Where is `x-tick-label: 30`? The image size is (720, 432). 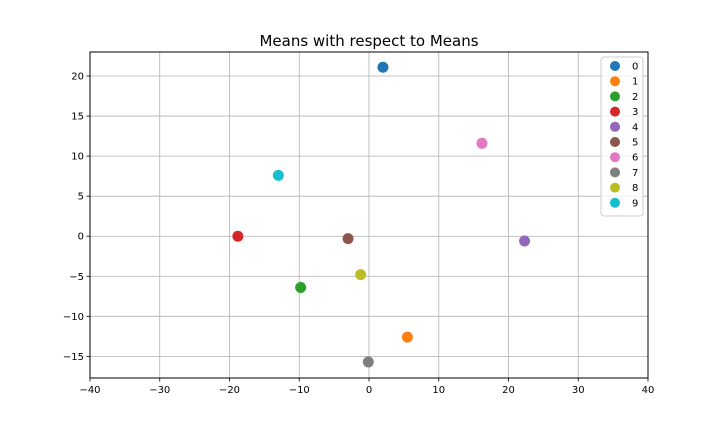
x-tick-label: 30 is located at coordinates (578, 390).